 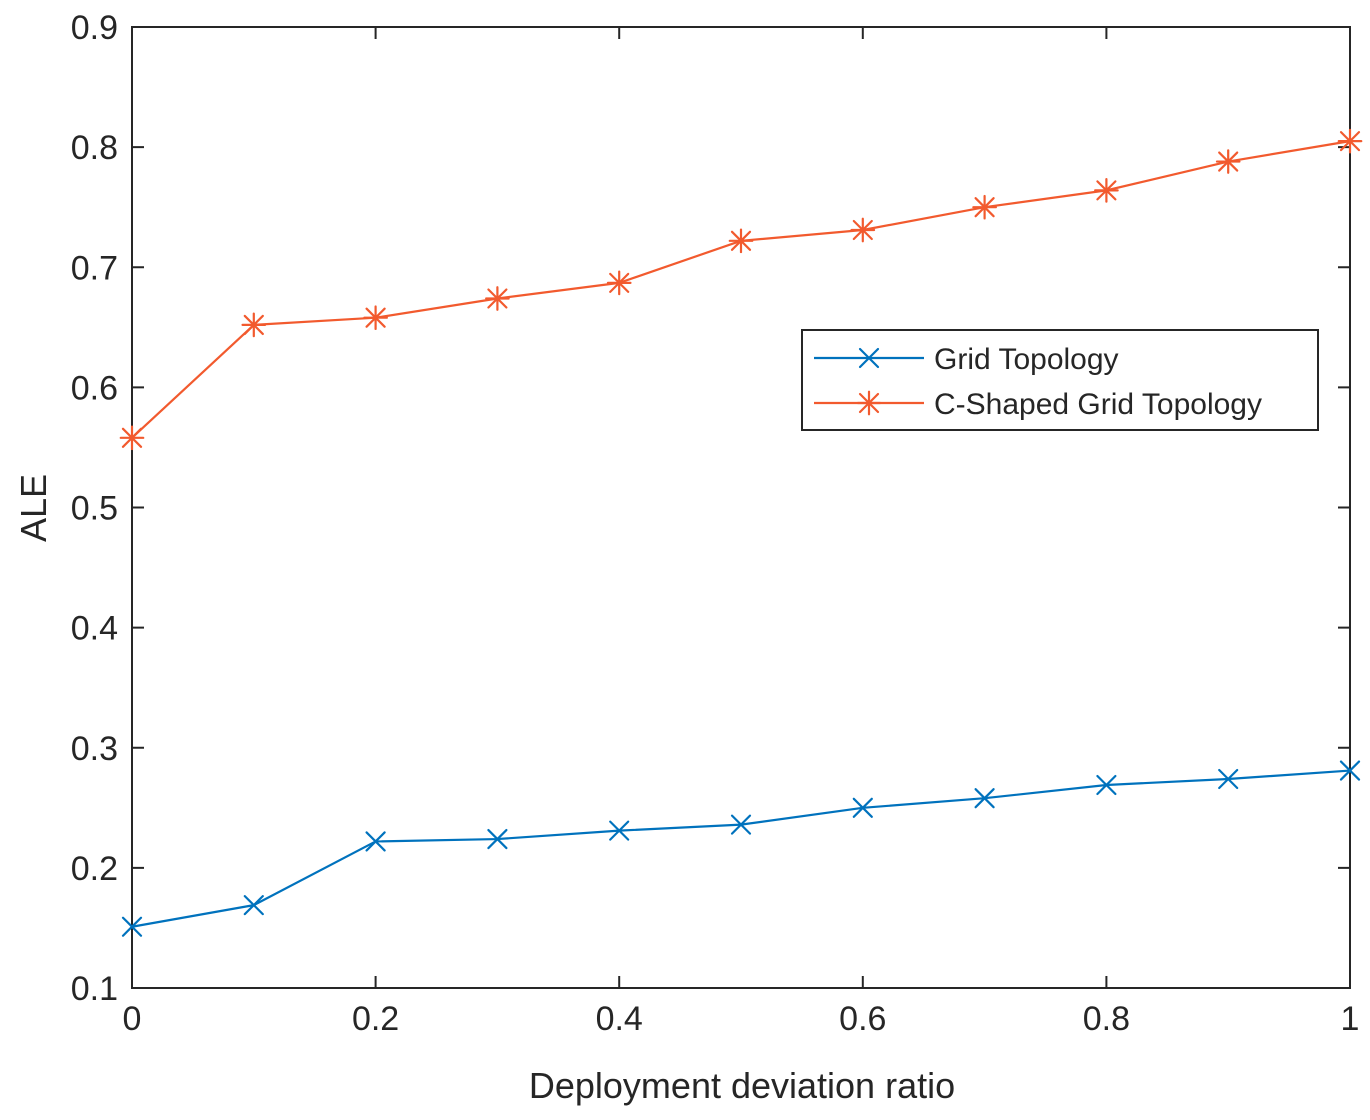 What do you see at coordinates (619, 1019) in the screenshot?
I see `x-tick-label: 0.4` at bounding box center [619, 1019].